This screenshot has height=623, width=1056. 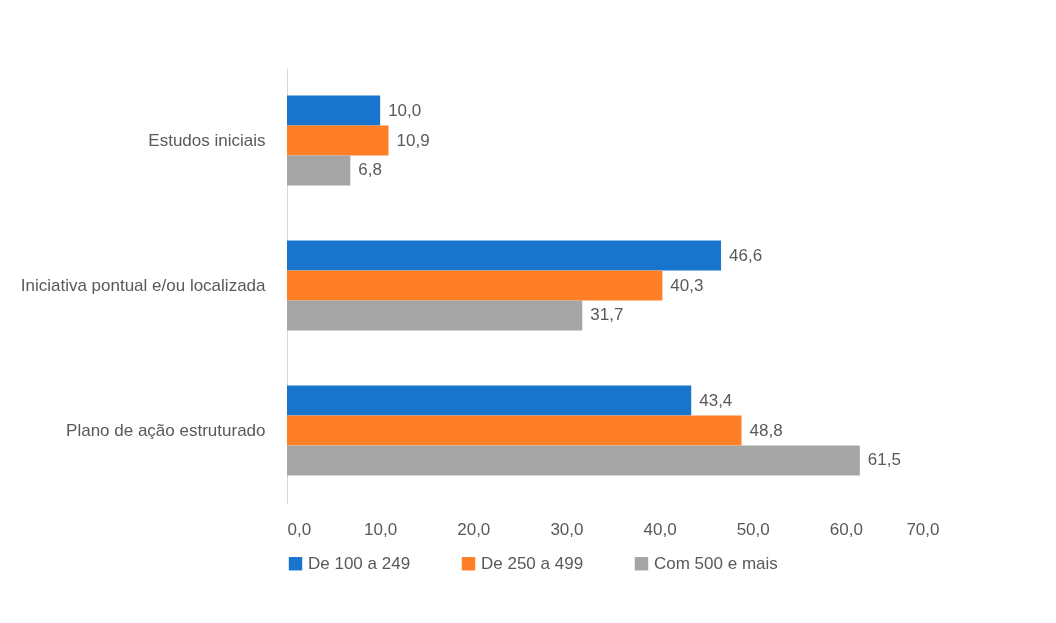 What do you see at coordinates (166, 430) in the screenshot?
I see `y-tick-label: Plano de ação estruturado` at bounding box center [166, 430].